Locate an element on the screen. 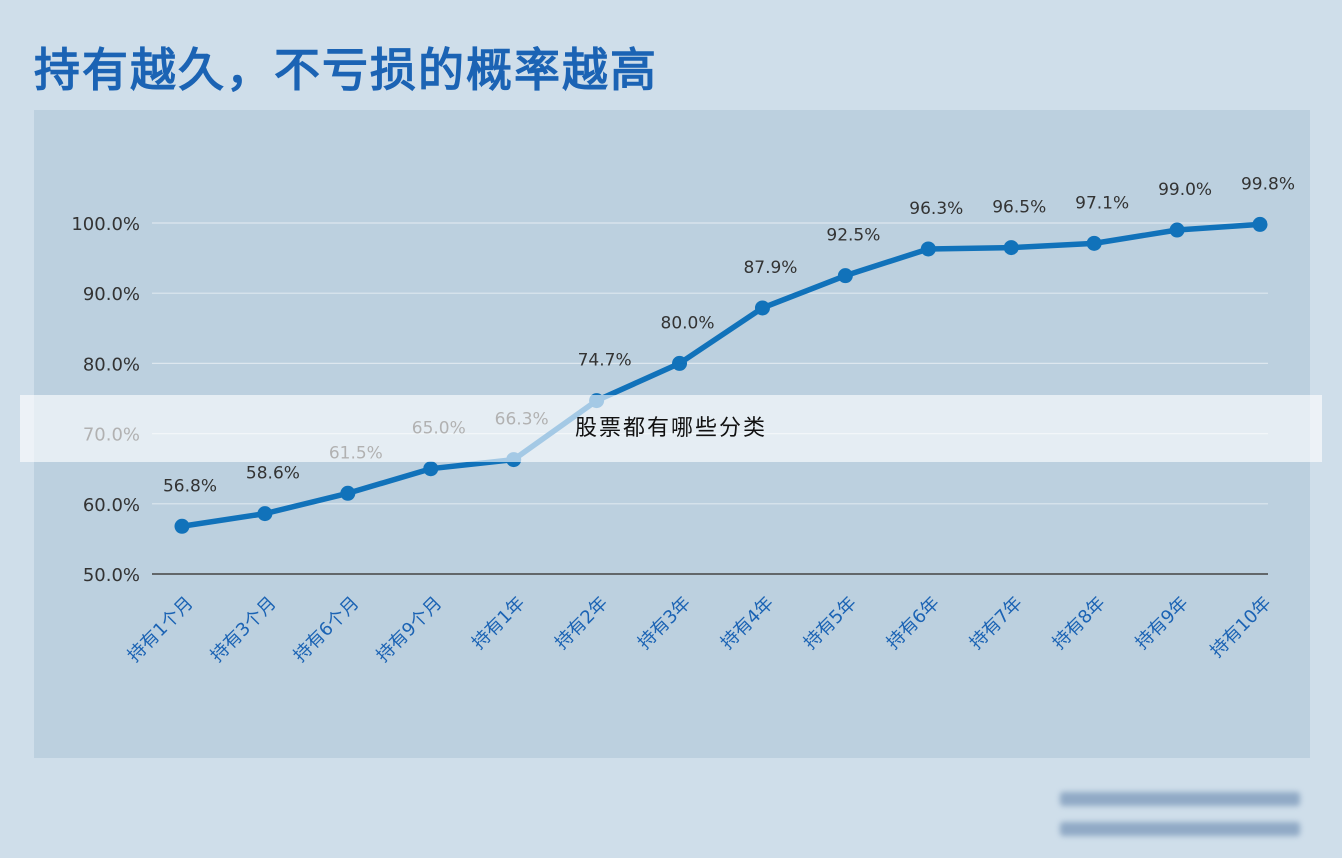 The image size is (1342, 858). x-tick-label: 持有10年 is located at coordinates (1240, 627).